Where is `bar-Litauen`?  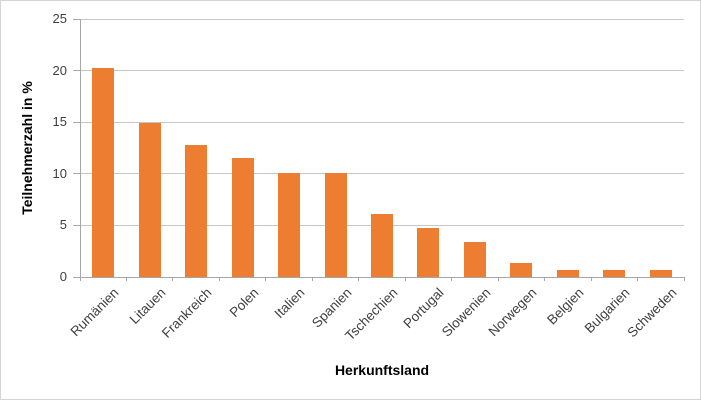
bar-Litauen is located at coordinates (149, 200).